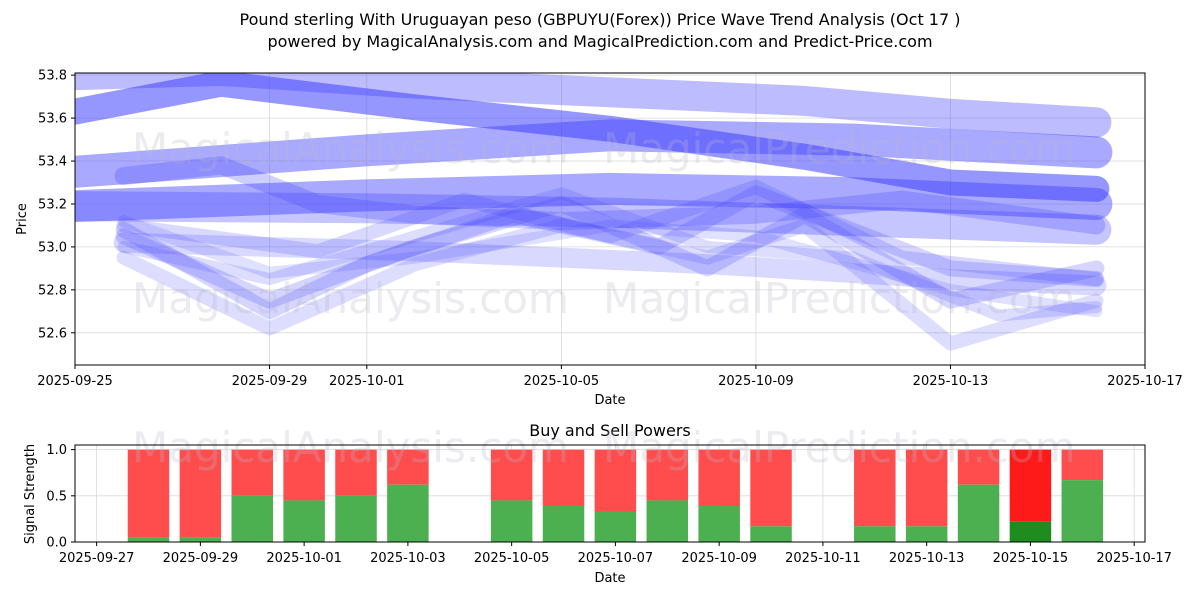 The width and height of the screenshot is (1200, 600). What do you see at coordinates (408, 558) in the screenshot?
I see `powers-x-tick-label: 2025-10-03` at bounding box center [408, 558].